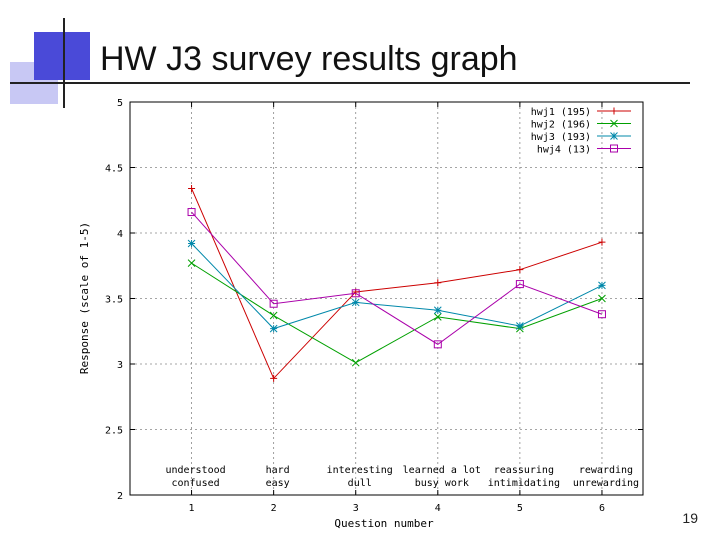 The height and width of the screenshot is (540, 720). I want to click on y-tick-label: 4, so click(120, 234).